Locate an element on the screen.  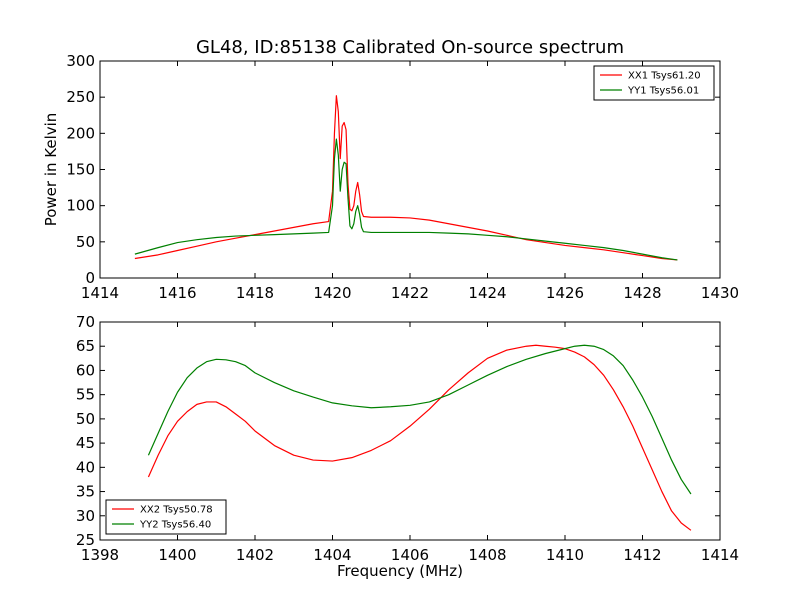
y-tick-label: 70 is located at coordinates (85, 322).